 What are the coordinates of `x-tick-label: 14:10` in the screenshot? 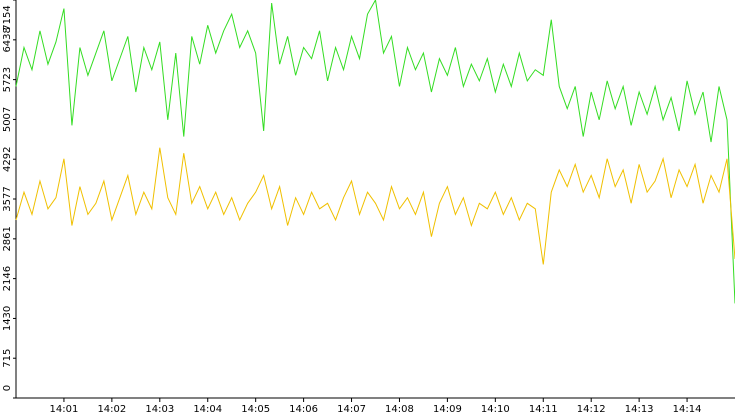 It's located at (495, 409).